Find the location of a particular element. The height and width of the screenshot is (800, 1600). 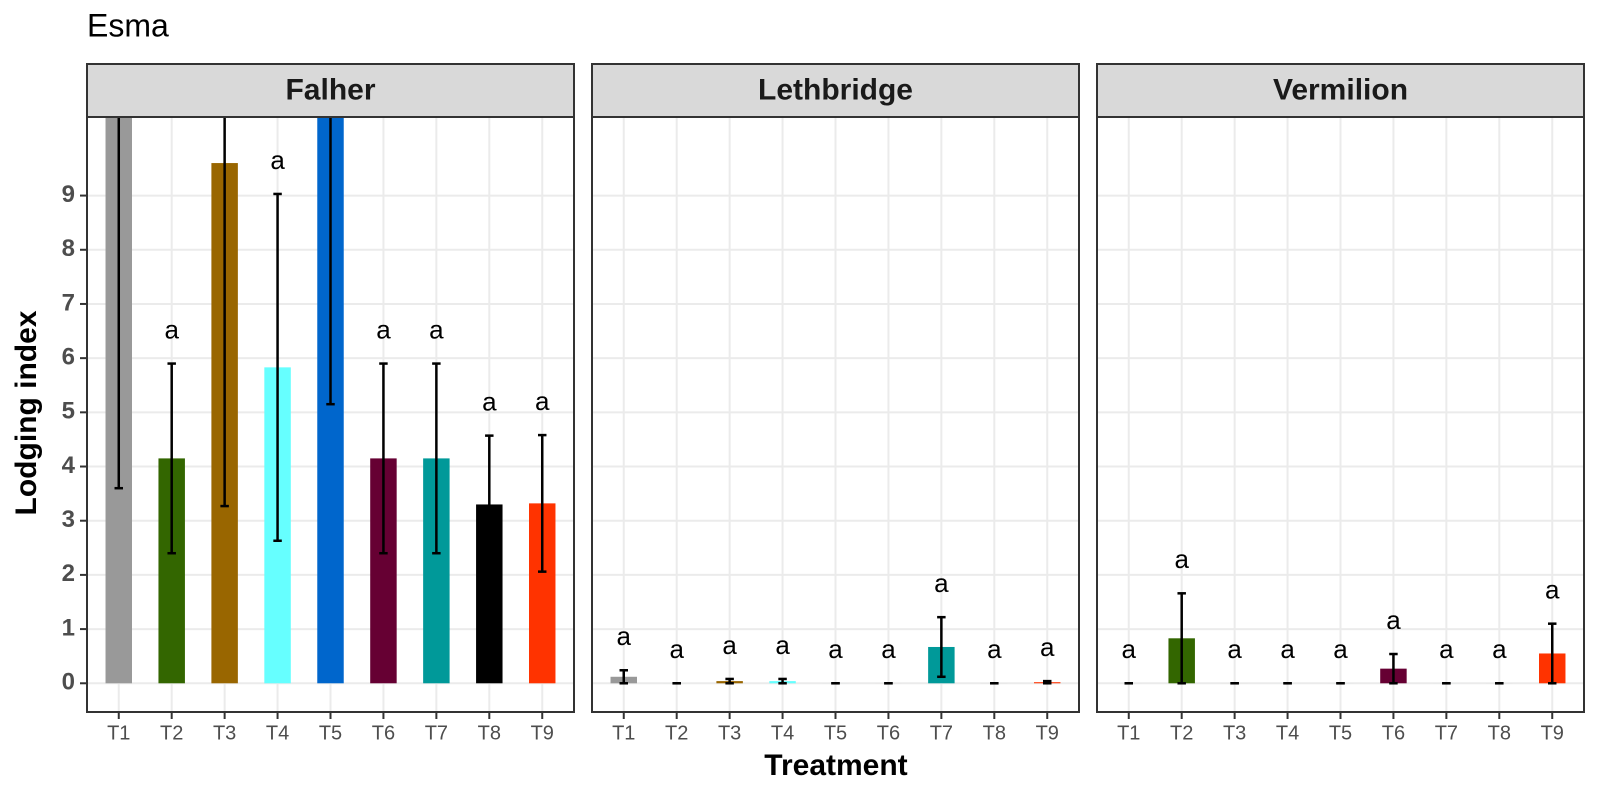

y-tick-label: 2 is located at coordinates (68, 573).